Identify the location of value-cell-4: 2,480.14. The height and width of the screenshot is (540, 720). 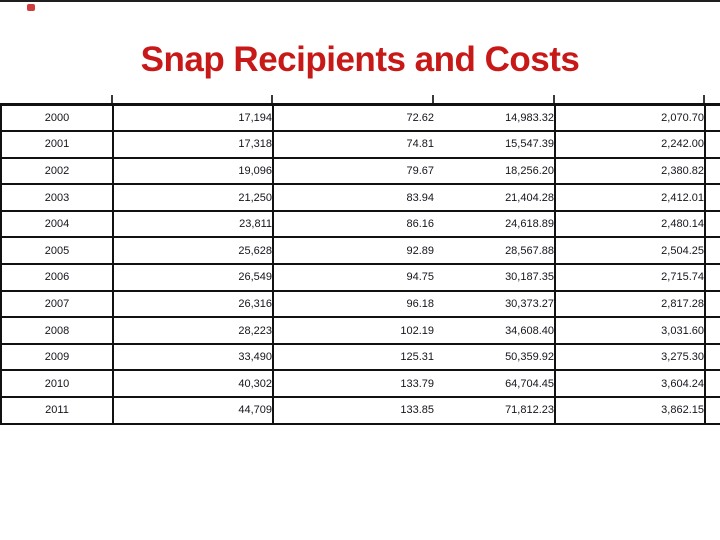
(630, 224).